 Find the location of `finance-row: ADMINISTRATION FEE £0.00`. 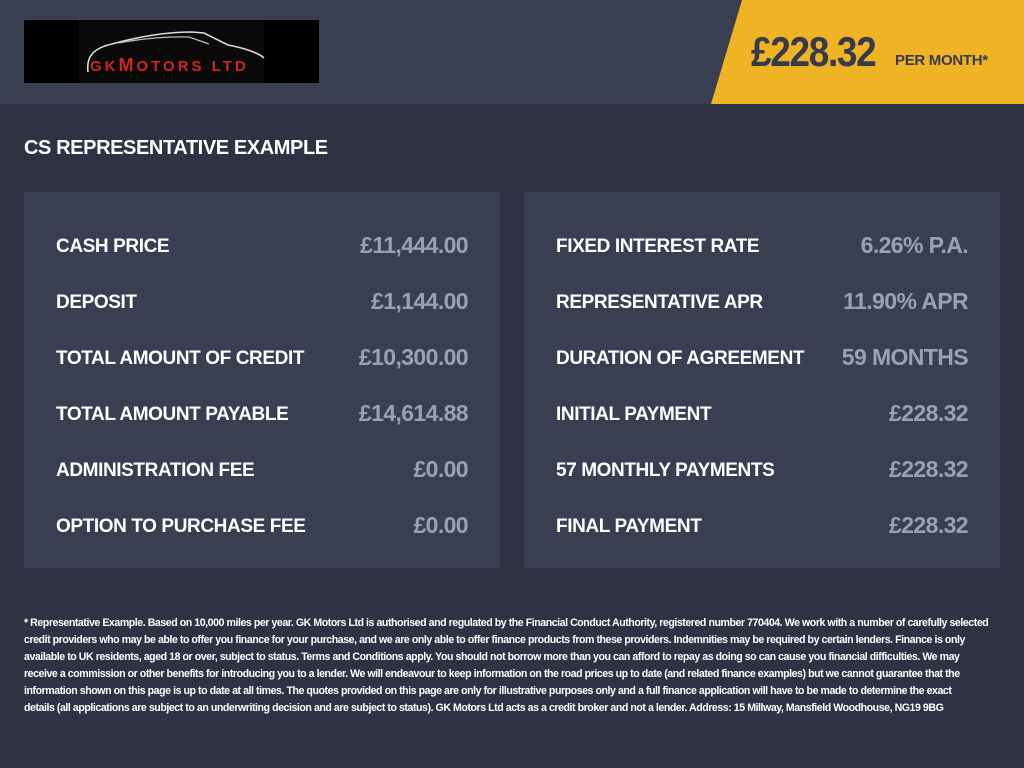

finance-row: ADMINISTRATION FEE £0.00 is located at coordinates (262, 469).